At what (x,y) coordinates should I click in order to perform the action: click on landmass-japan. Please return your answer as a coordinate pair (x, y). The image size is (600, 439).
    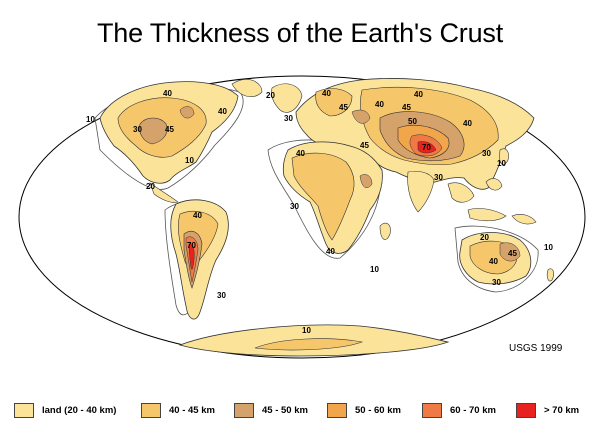
    Looking at the image, I should click on (504, 156).